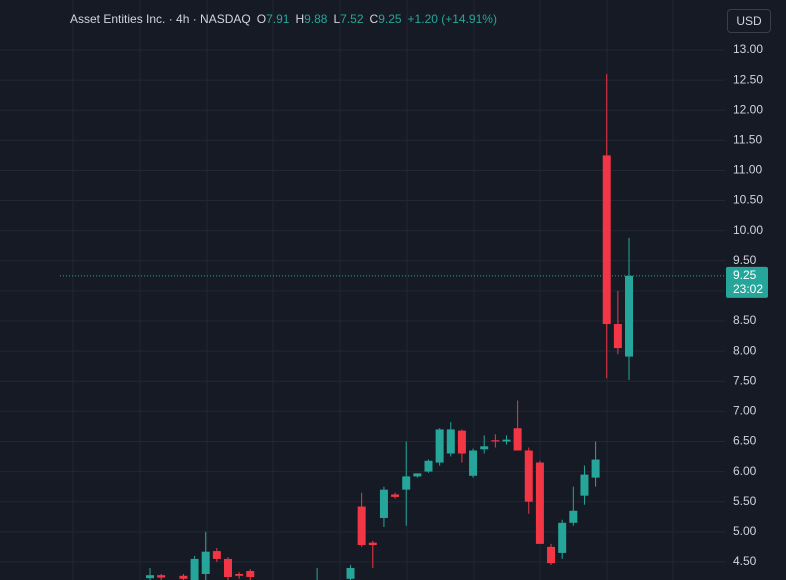  What do you see at coordinates (278, 19) in the screenshot?
I see `open-value: 7.91` at bounding box center [278, 19].